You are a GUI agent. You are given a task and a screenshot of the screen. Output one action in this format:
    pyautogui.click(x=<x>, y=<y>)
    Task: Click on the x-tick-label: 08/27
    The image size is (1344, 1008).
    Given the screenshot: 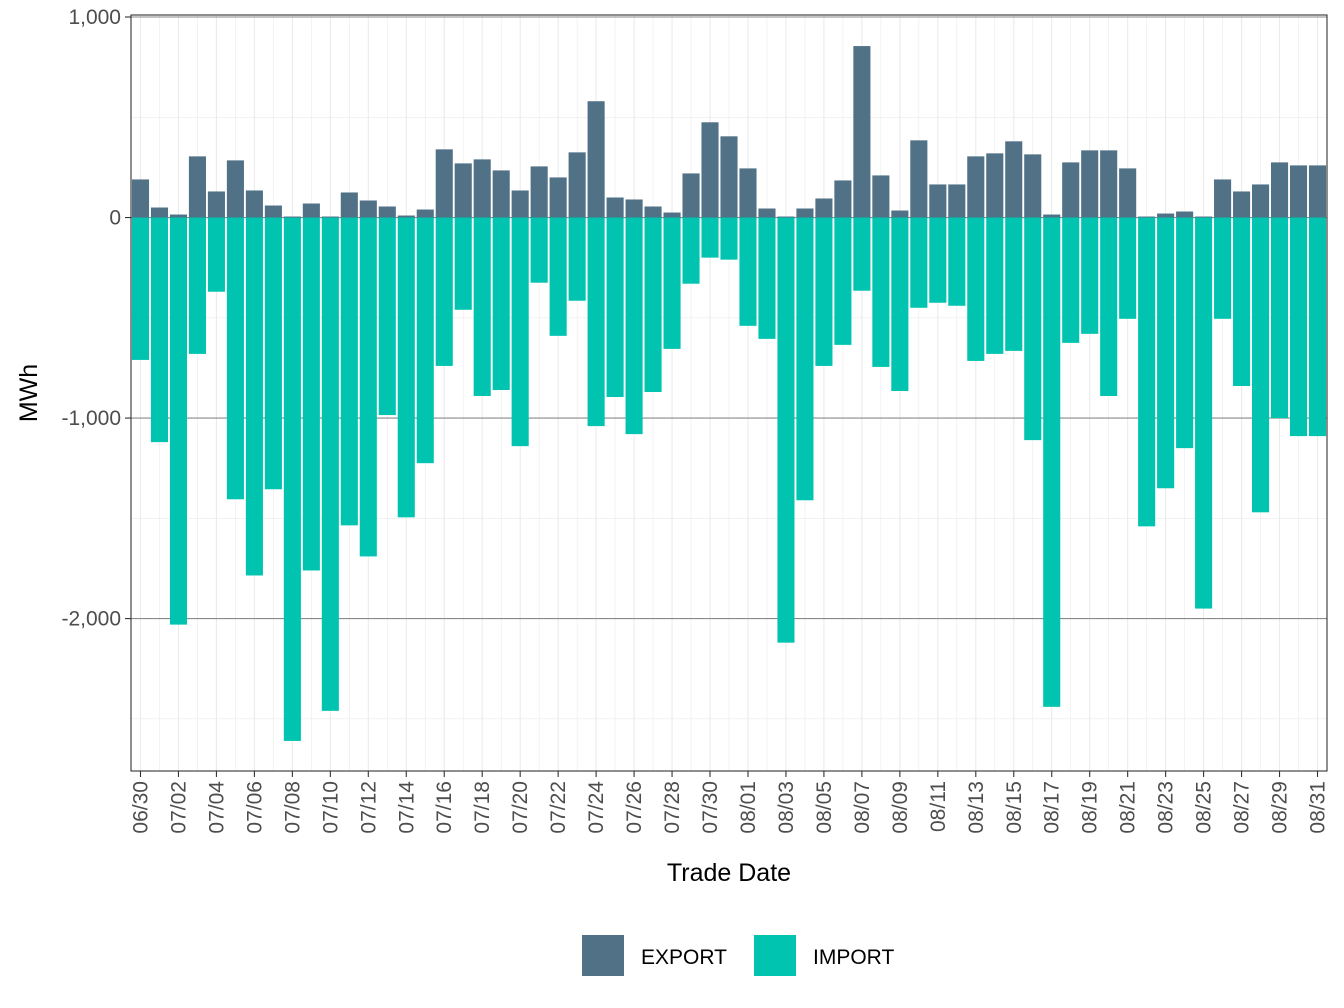 What is the action you would take?
    pyautogui.click(x=1242, y=807)
    